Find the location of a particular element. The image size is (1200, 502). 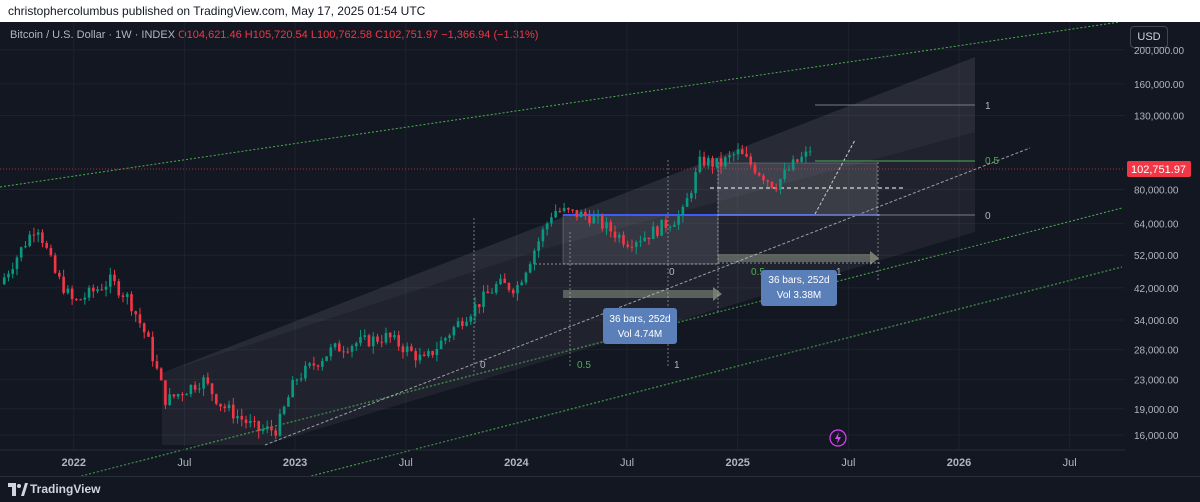

currency-button: USD is located at coordinates (1149, 37).